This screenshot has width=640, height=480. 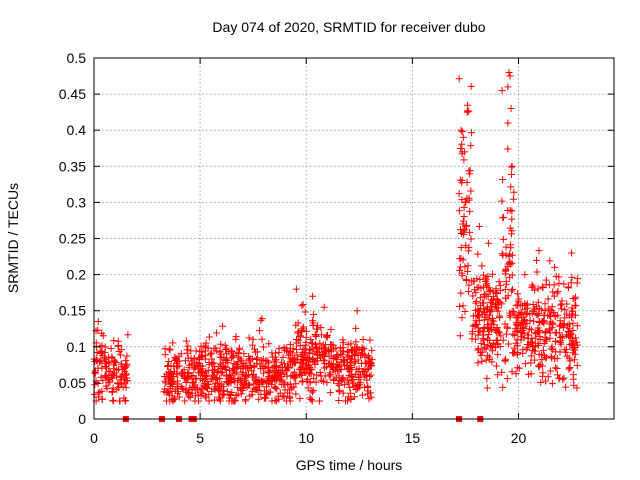 I want to click on y-tick-label: 0.3, so click(x=77, y=202).